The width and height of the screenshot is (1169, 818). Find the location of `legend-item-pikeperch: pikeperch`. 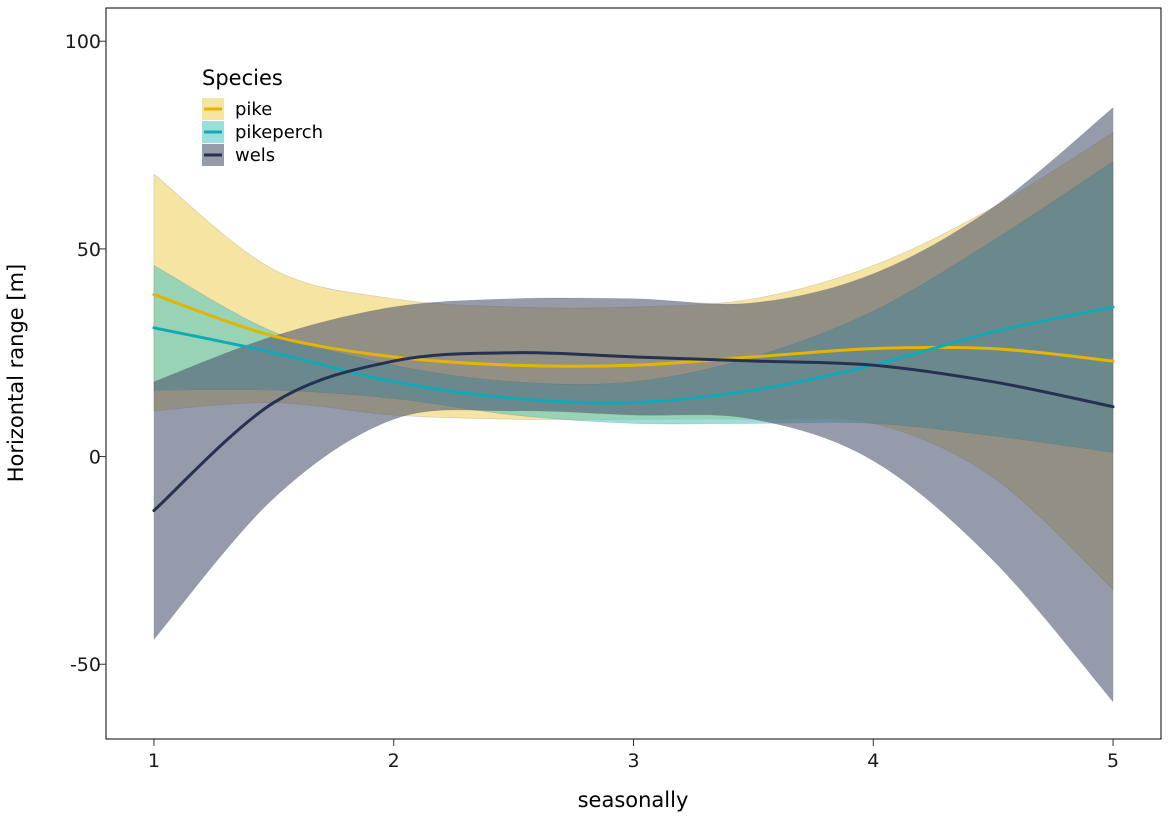

legend-item-pikeperch: pikeperch is located at coordinates (262, 132).